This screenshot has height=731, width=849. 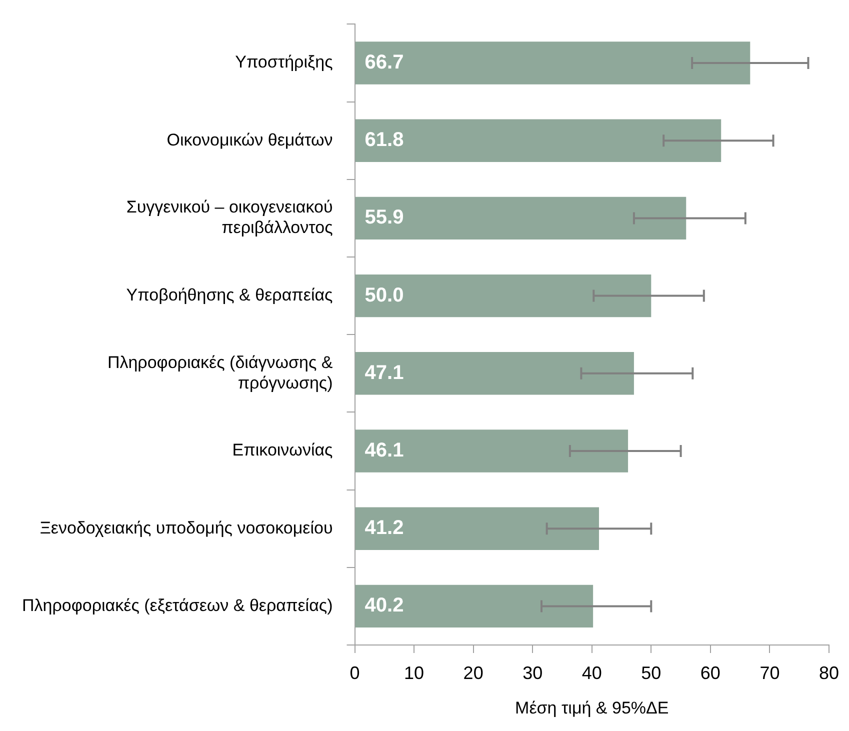 What do you see at coordinates (384, 217) in the screenshot?
I see `data-label: 55.9` at bounding box center [384, 217].